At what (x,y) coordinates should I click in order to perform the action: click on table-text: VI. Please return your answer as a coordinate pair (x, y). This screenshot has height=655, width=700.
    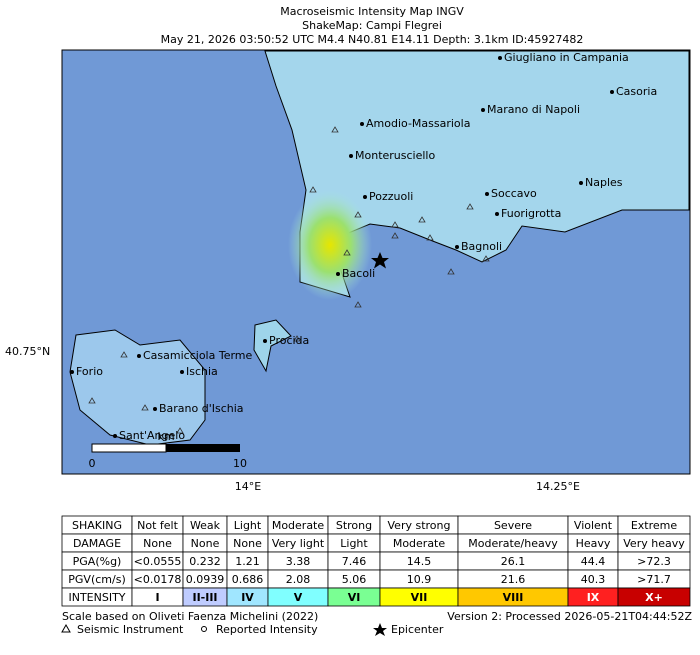
    Looking at the image, I should click on (354, 597).